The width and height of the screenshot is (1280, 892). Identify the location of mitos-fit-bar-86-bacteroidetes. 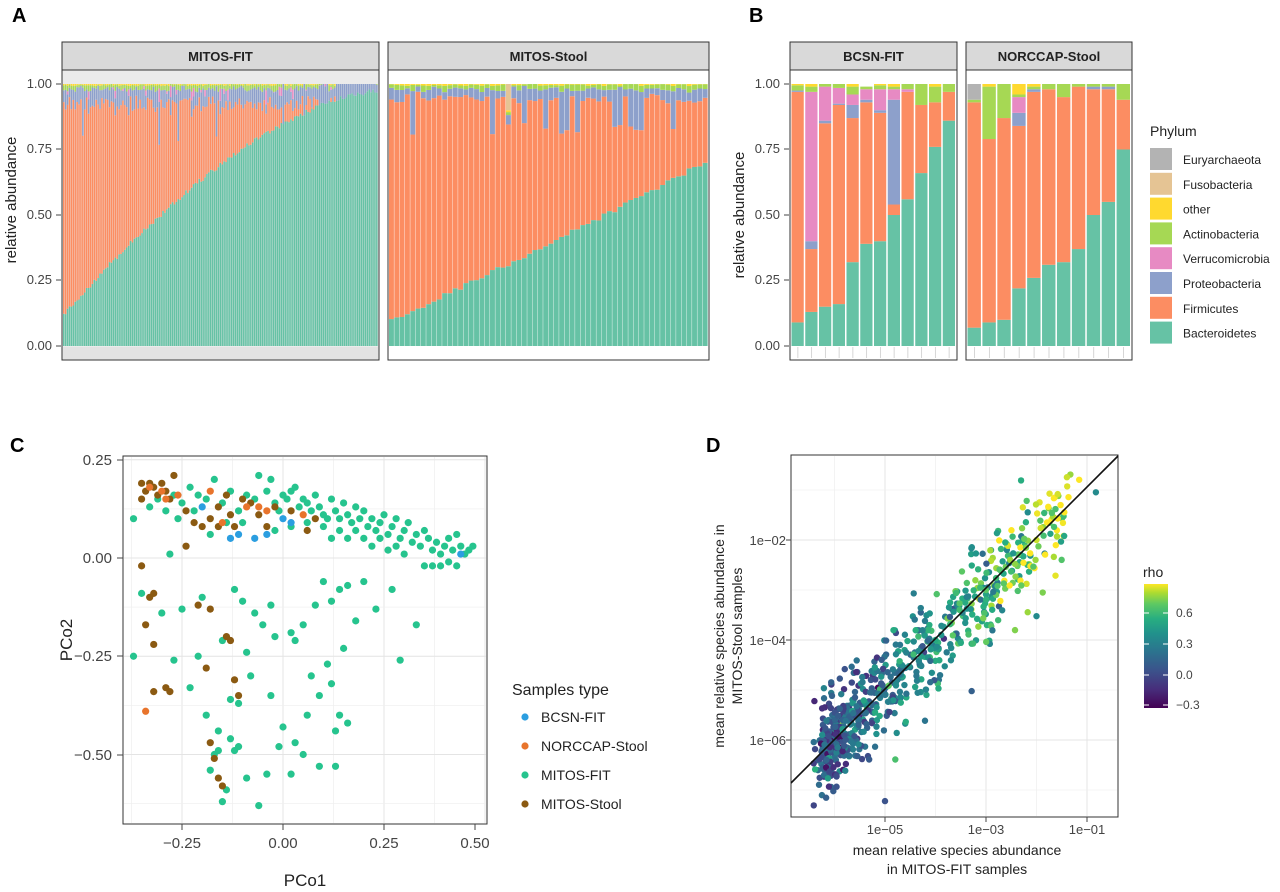
(228, 251).